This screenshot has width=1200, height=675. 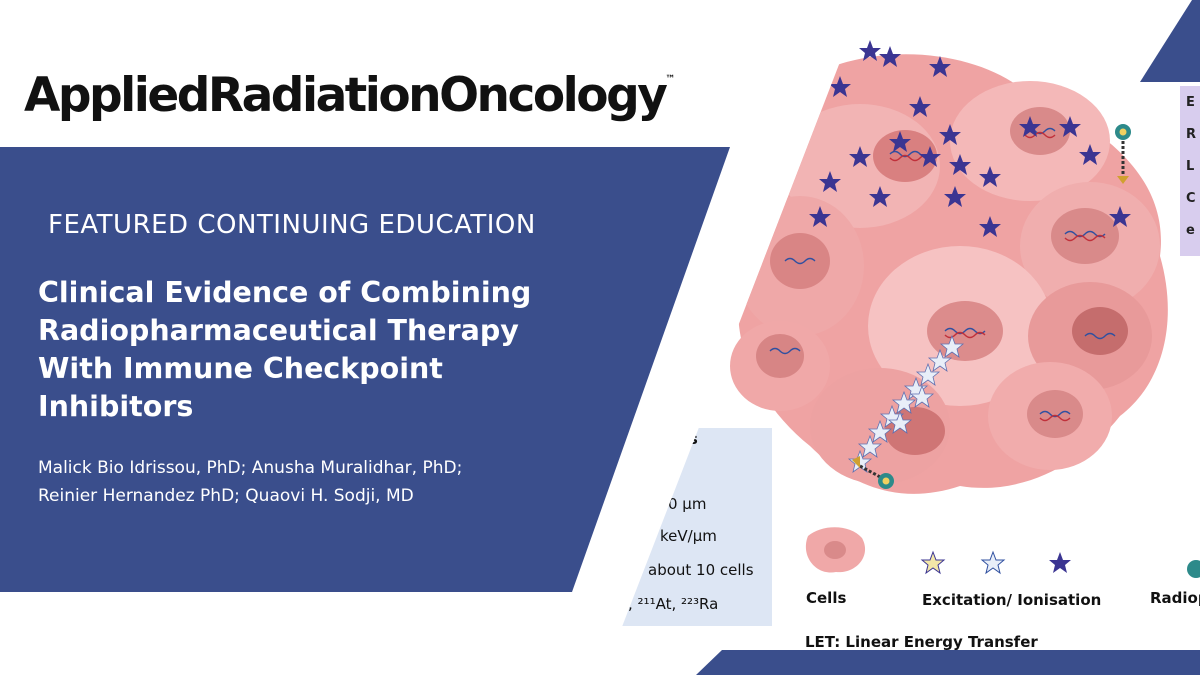 What do you see at coordinates (1191, 134) in the screenshot?
I see `right-box-letter: R` at bounding box center [1191, 134].